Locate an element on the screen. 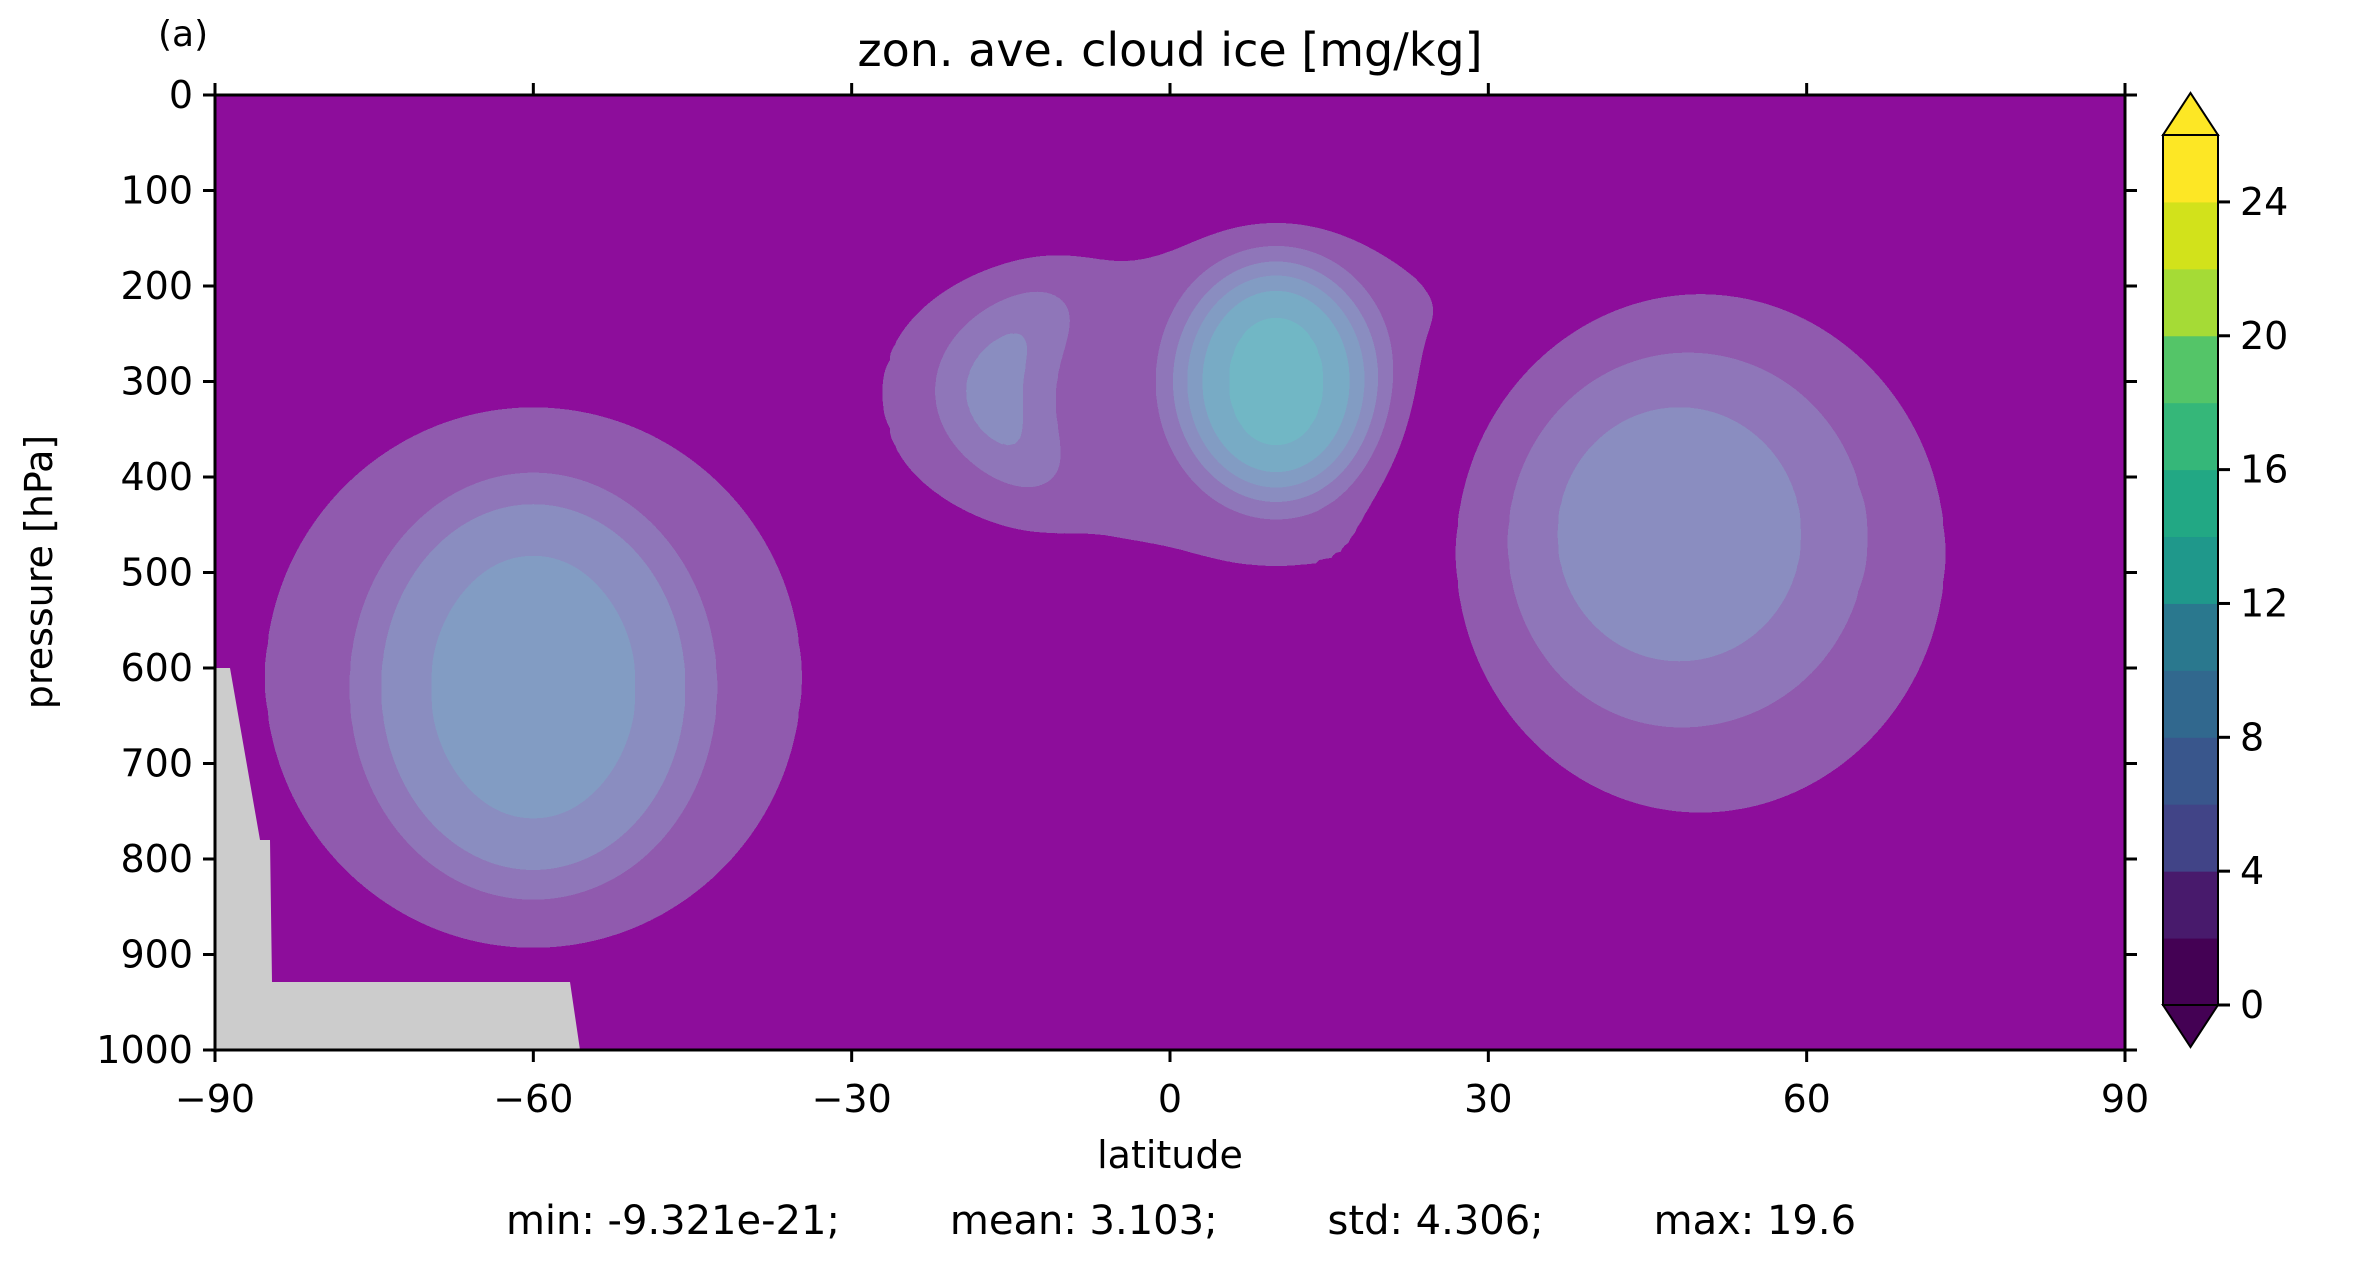 This screenshot has height=1263, width=2362. colorbar-tick-label: 16 is located at coordinates (2264, 470).